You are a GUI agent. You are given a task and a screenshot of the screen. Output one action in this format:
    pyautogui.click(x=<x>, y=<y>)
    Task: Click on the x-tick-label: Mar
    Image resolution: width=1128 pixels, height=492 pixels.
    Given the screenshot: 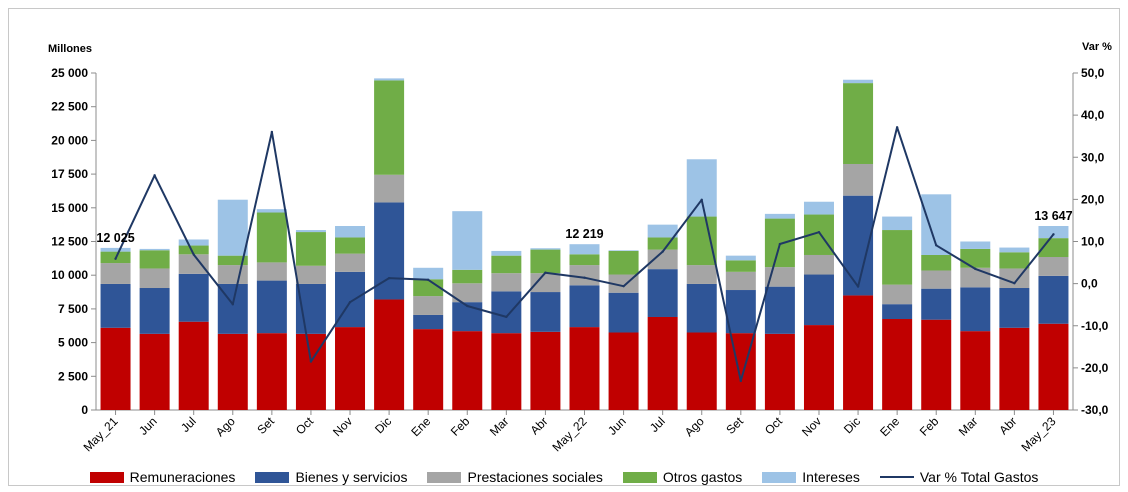 What is the action you would take?
    pyautogui.click(x=968, y=426)
    